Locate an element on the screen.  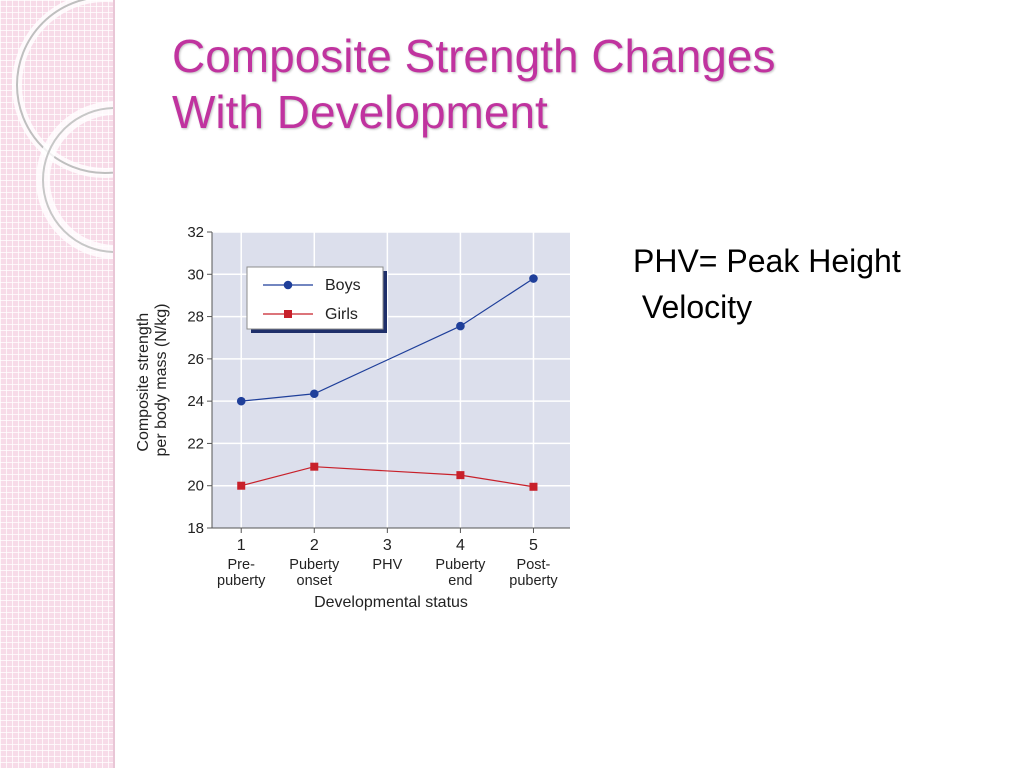
y-tick-label-26: 26 is located at coordinates (195, 359).